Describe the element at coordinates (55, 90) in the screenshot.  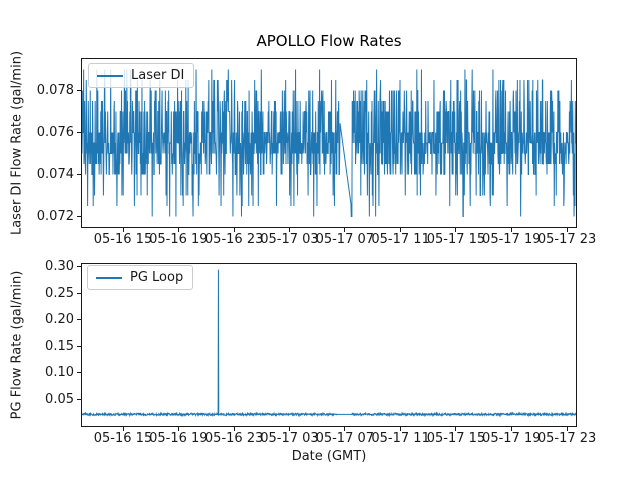
I see `y-tick-label: 0.078` at that location.